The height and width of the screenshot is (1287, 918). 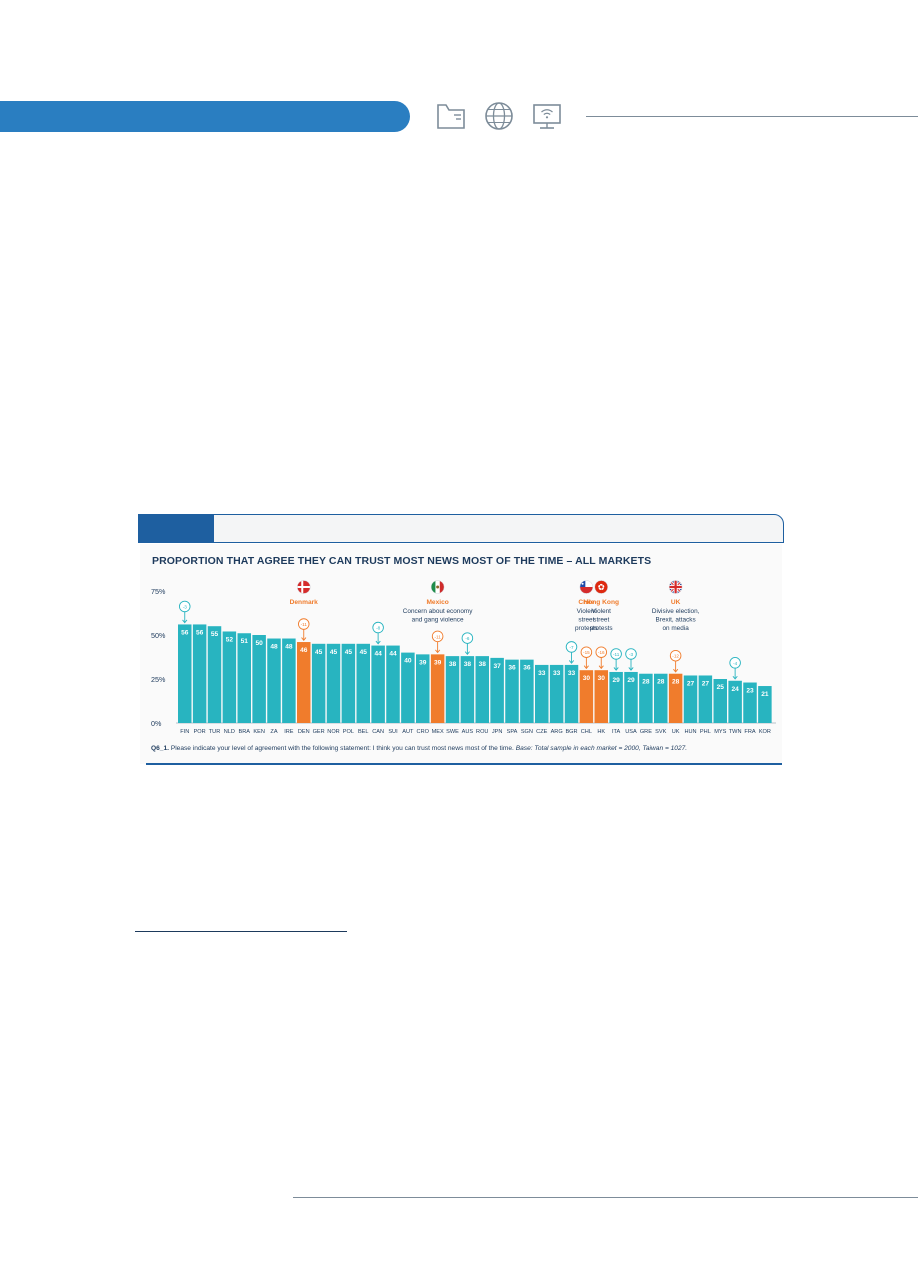 What do you see at coordinates (601, 628) in the screenshot?
I see `annotation-text: protests` at bounding box center [601, 628].